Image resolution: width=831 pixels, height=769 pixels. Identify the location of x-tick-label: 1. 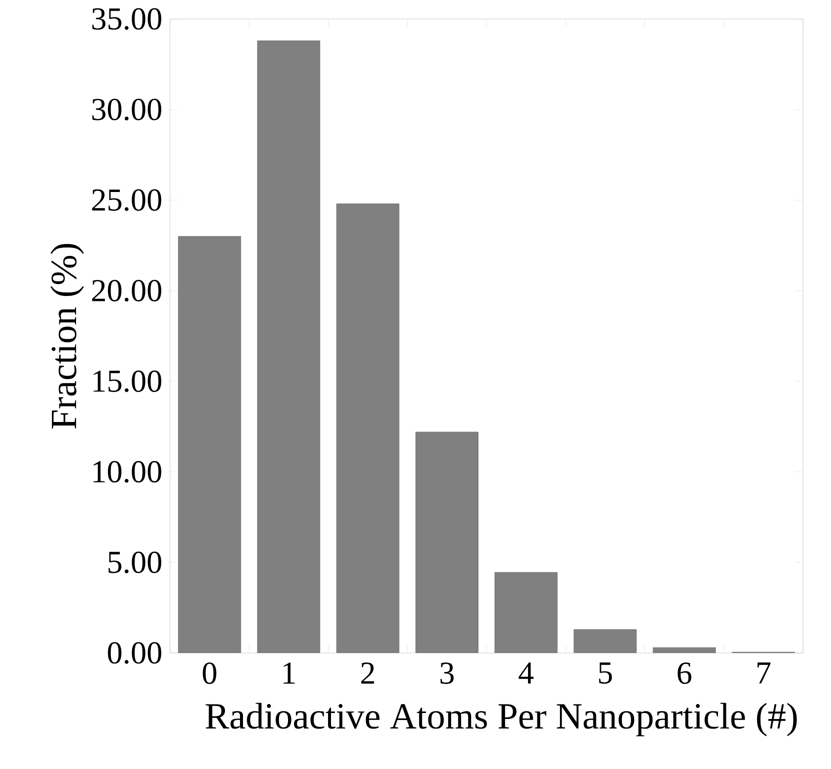
(289, 673).